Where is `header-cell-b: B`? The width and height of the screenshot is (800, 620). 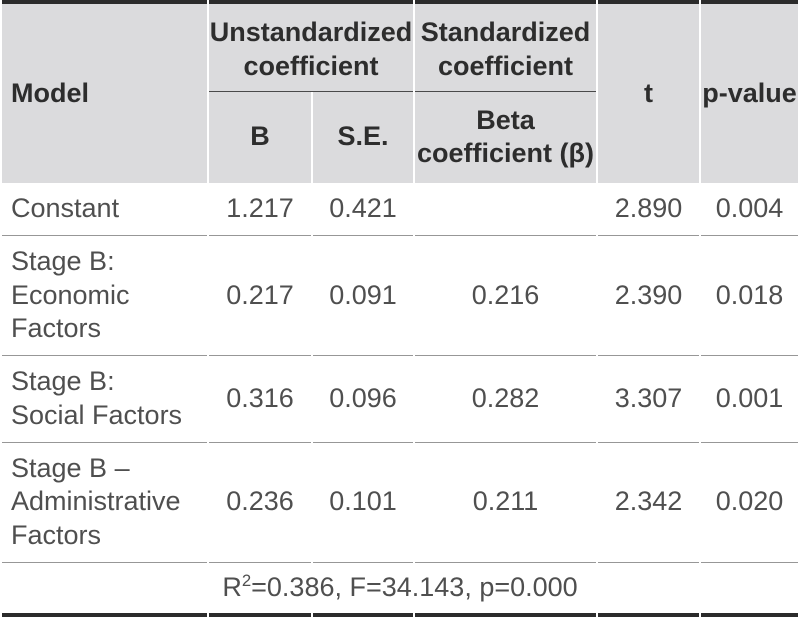 header-cell-b: B is located at coordinates (260, 137).